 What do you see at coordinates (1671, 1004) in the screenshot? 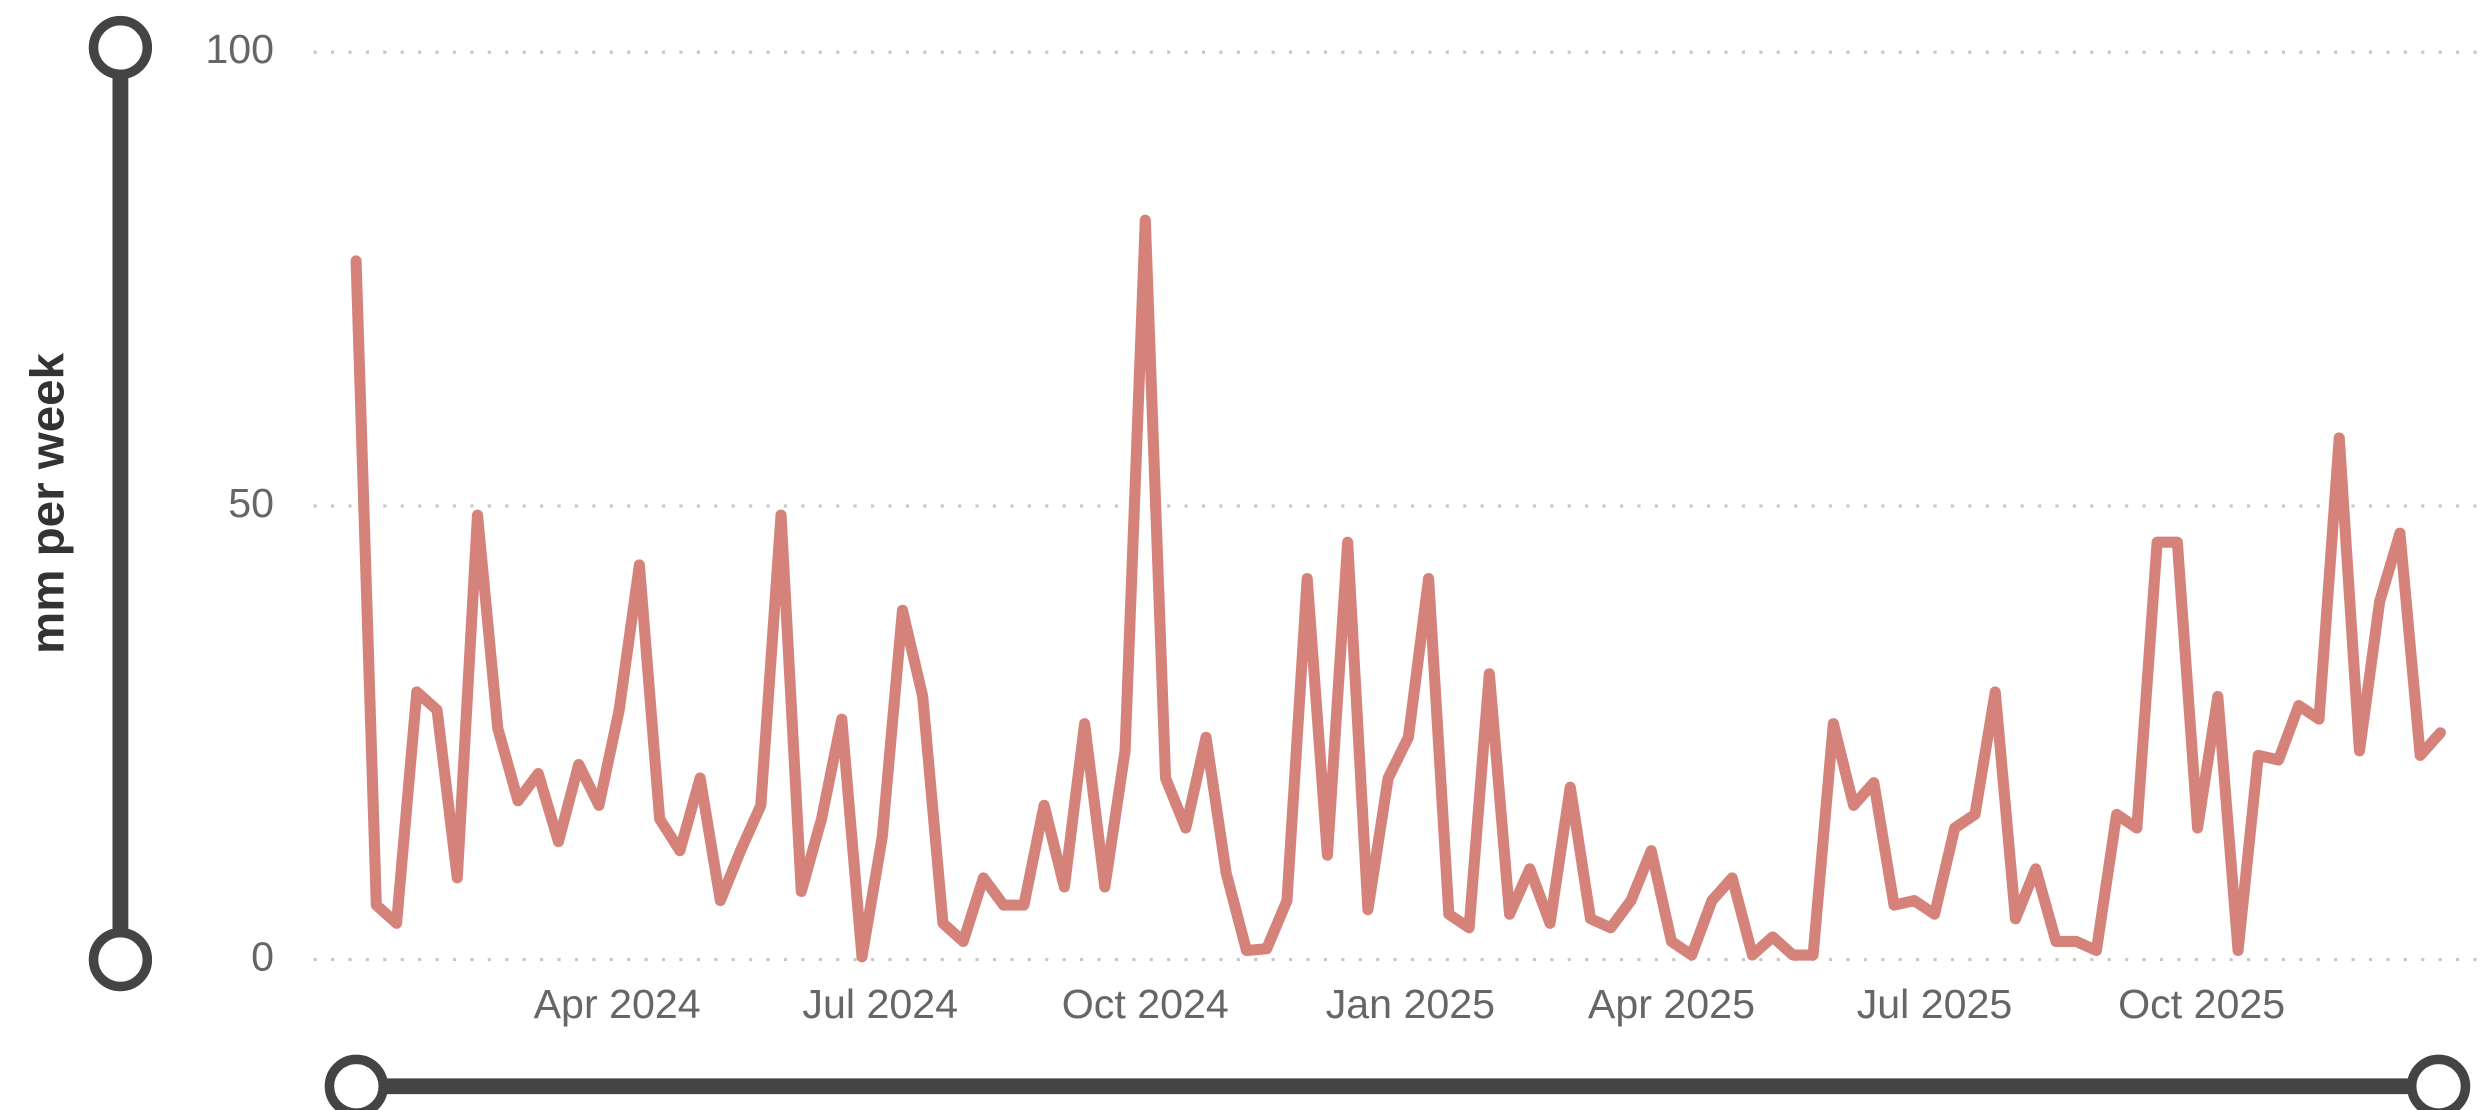
I see `x-tick-label: Apr 2025` at bounding box center [1671, 1004].